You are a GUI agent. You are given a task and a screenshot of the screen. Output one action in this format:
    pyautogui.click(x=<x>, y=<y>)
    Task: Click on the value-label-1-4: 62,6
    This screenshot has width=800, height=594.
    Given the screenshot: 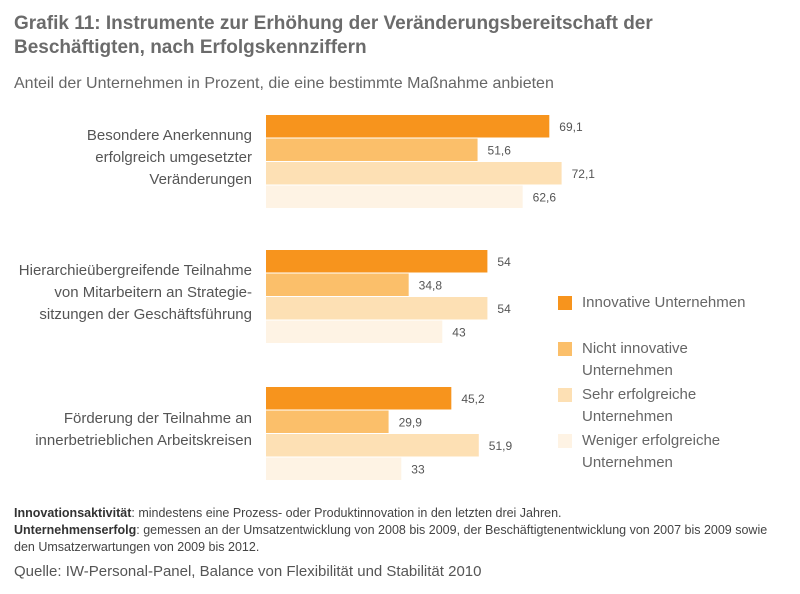 What is the action you would take?
    pyautogui.click(x=545, y=197)
    